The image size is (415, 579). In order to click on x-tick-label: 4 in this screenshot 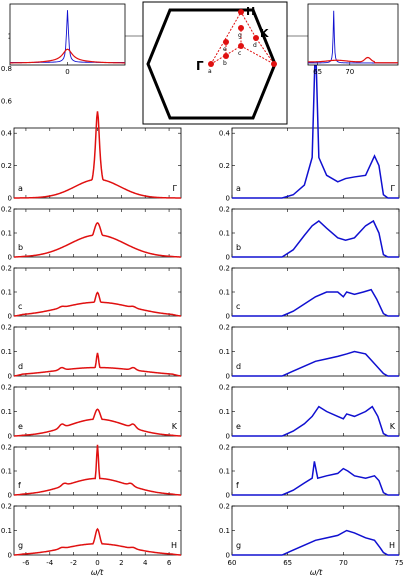, I will do `click(145, 563)`.